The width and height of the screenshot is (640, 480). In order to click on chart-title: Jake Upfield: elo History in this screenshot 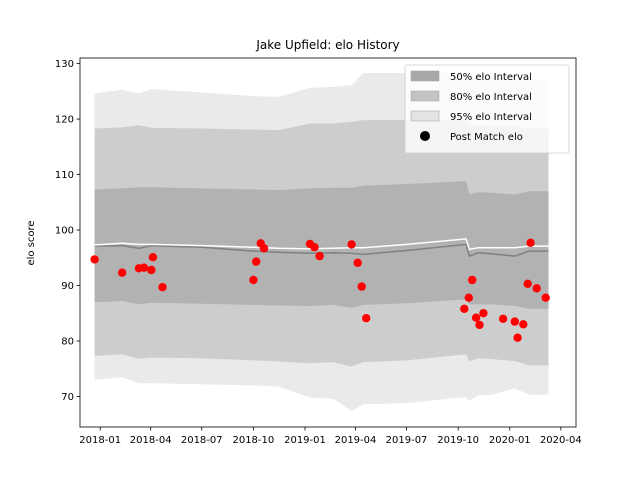, I will do `click(327, 45)`.